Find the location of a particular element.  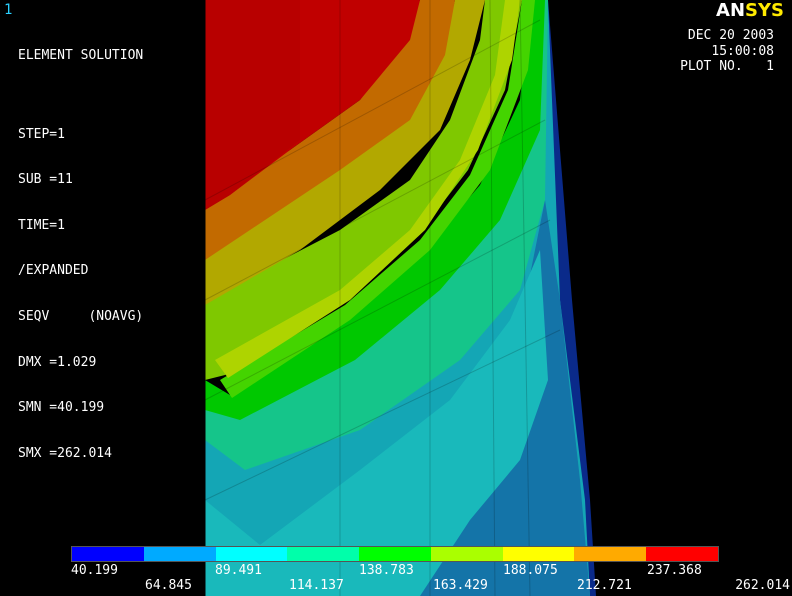

ansys-logo: ANSYS is located at coordinates (750, 10).